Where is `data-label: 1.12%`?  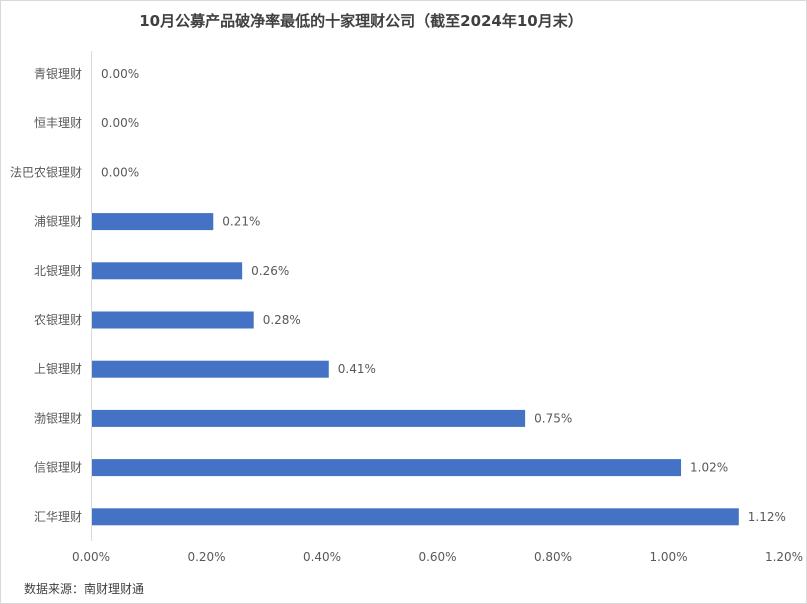 data-label: 1.12% is located at coordinates (767, 517).